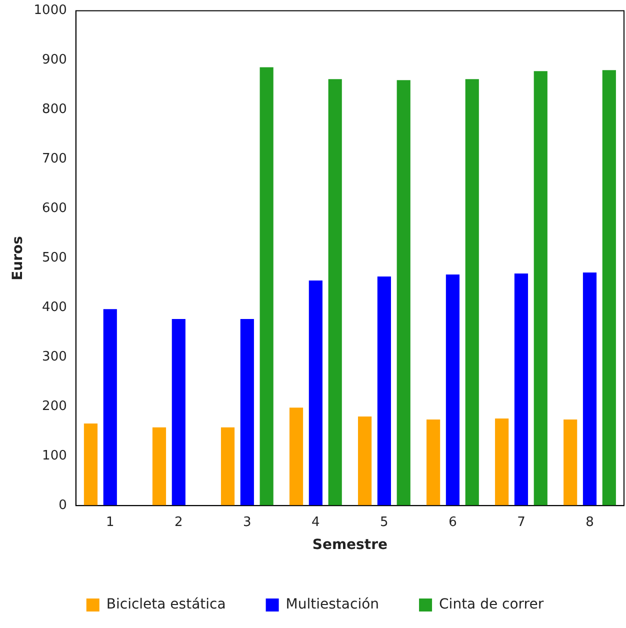 This screenshot has width=626, height=628. I want to click on legend-label: Multiestación, so click(333, 604).